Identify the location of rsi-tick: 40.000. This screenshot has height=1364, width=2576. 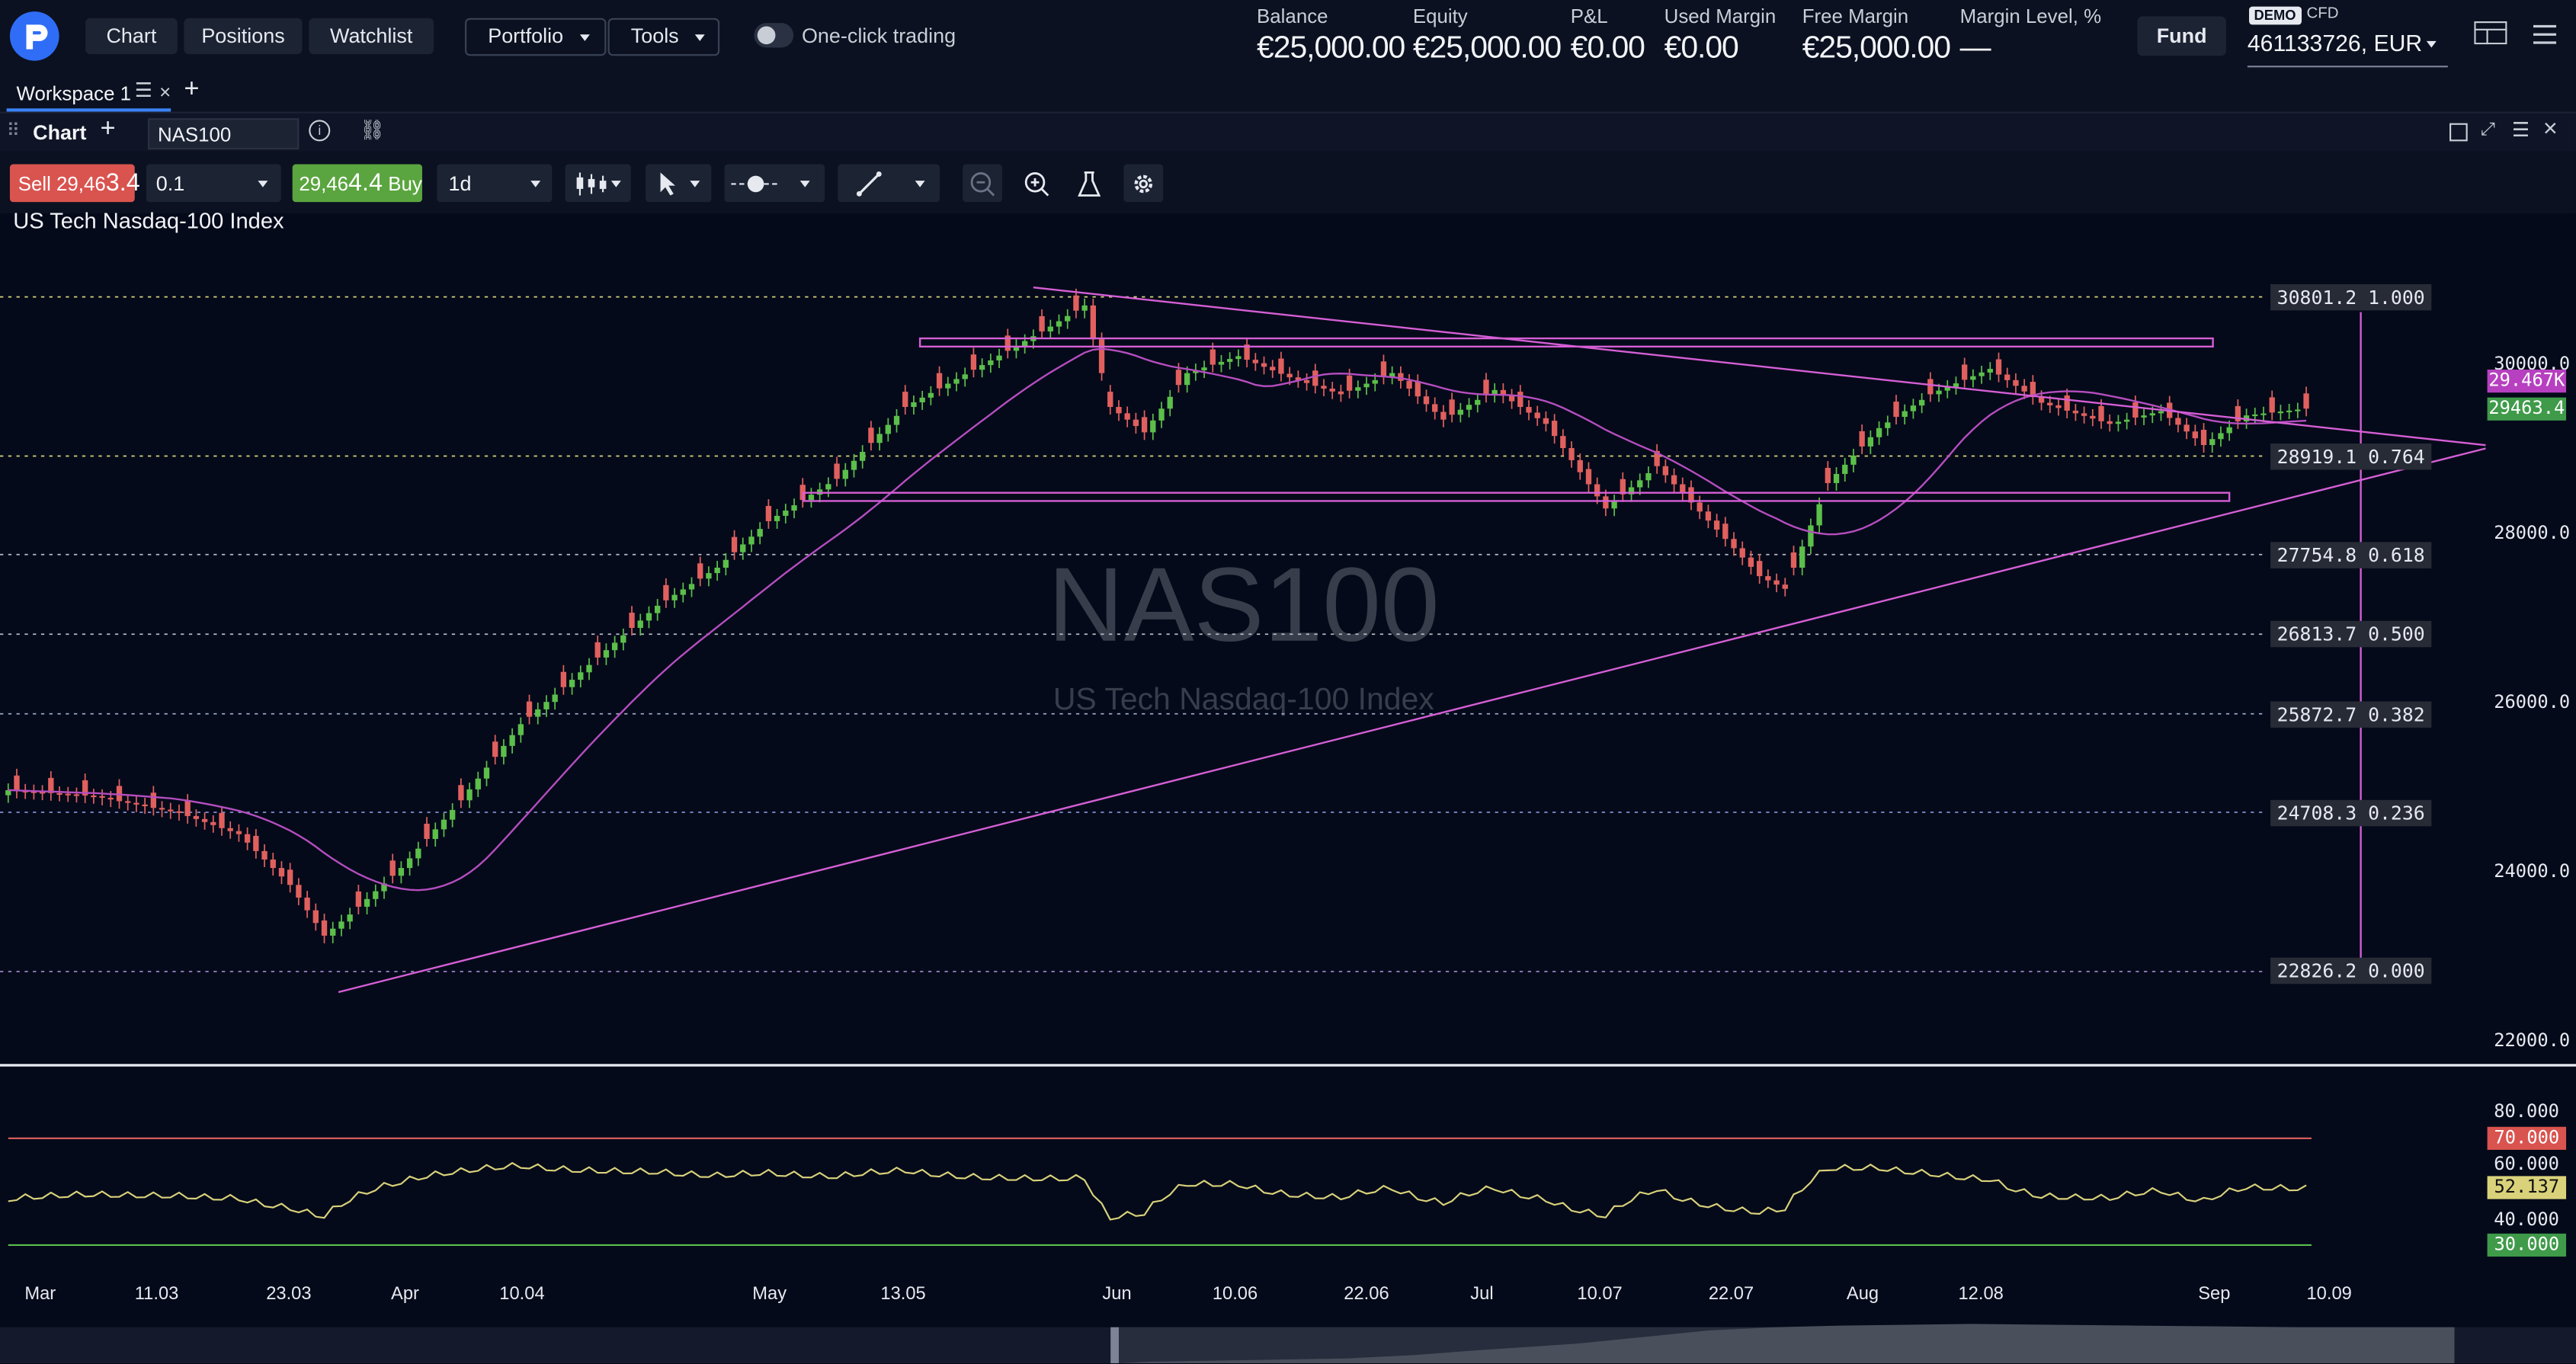
(2526, 1220).